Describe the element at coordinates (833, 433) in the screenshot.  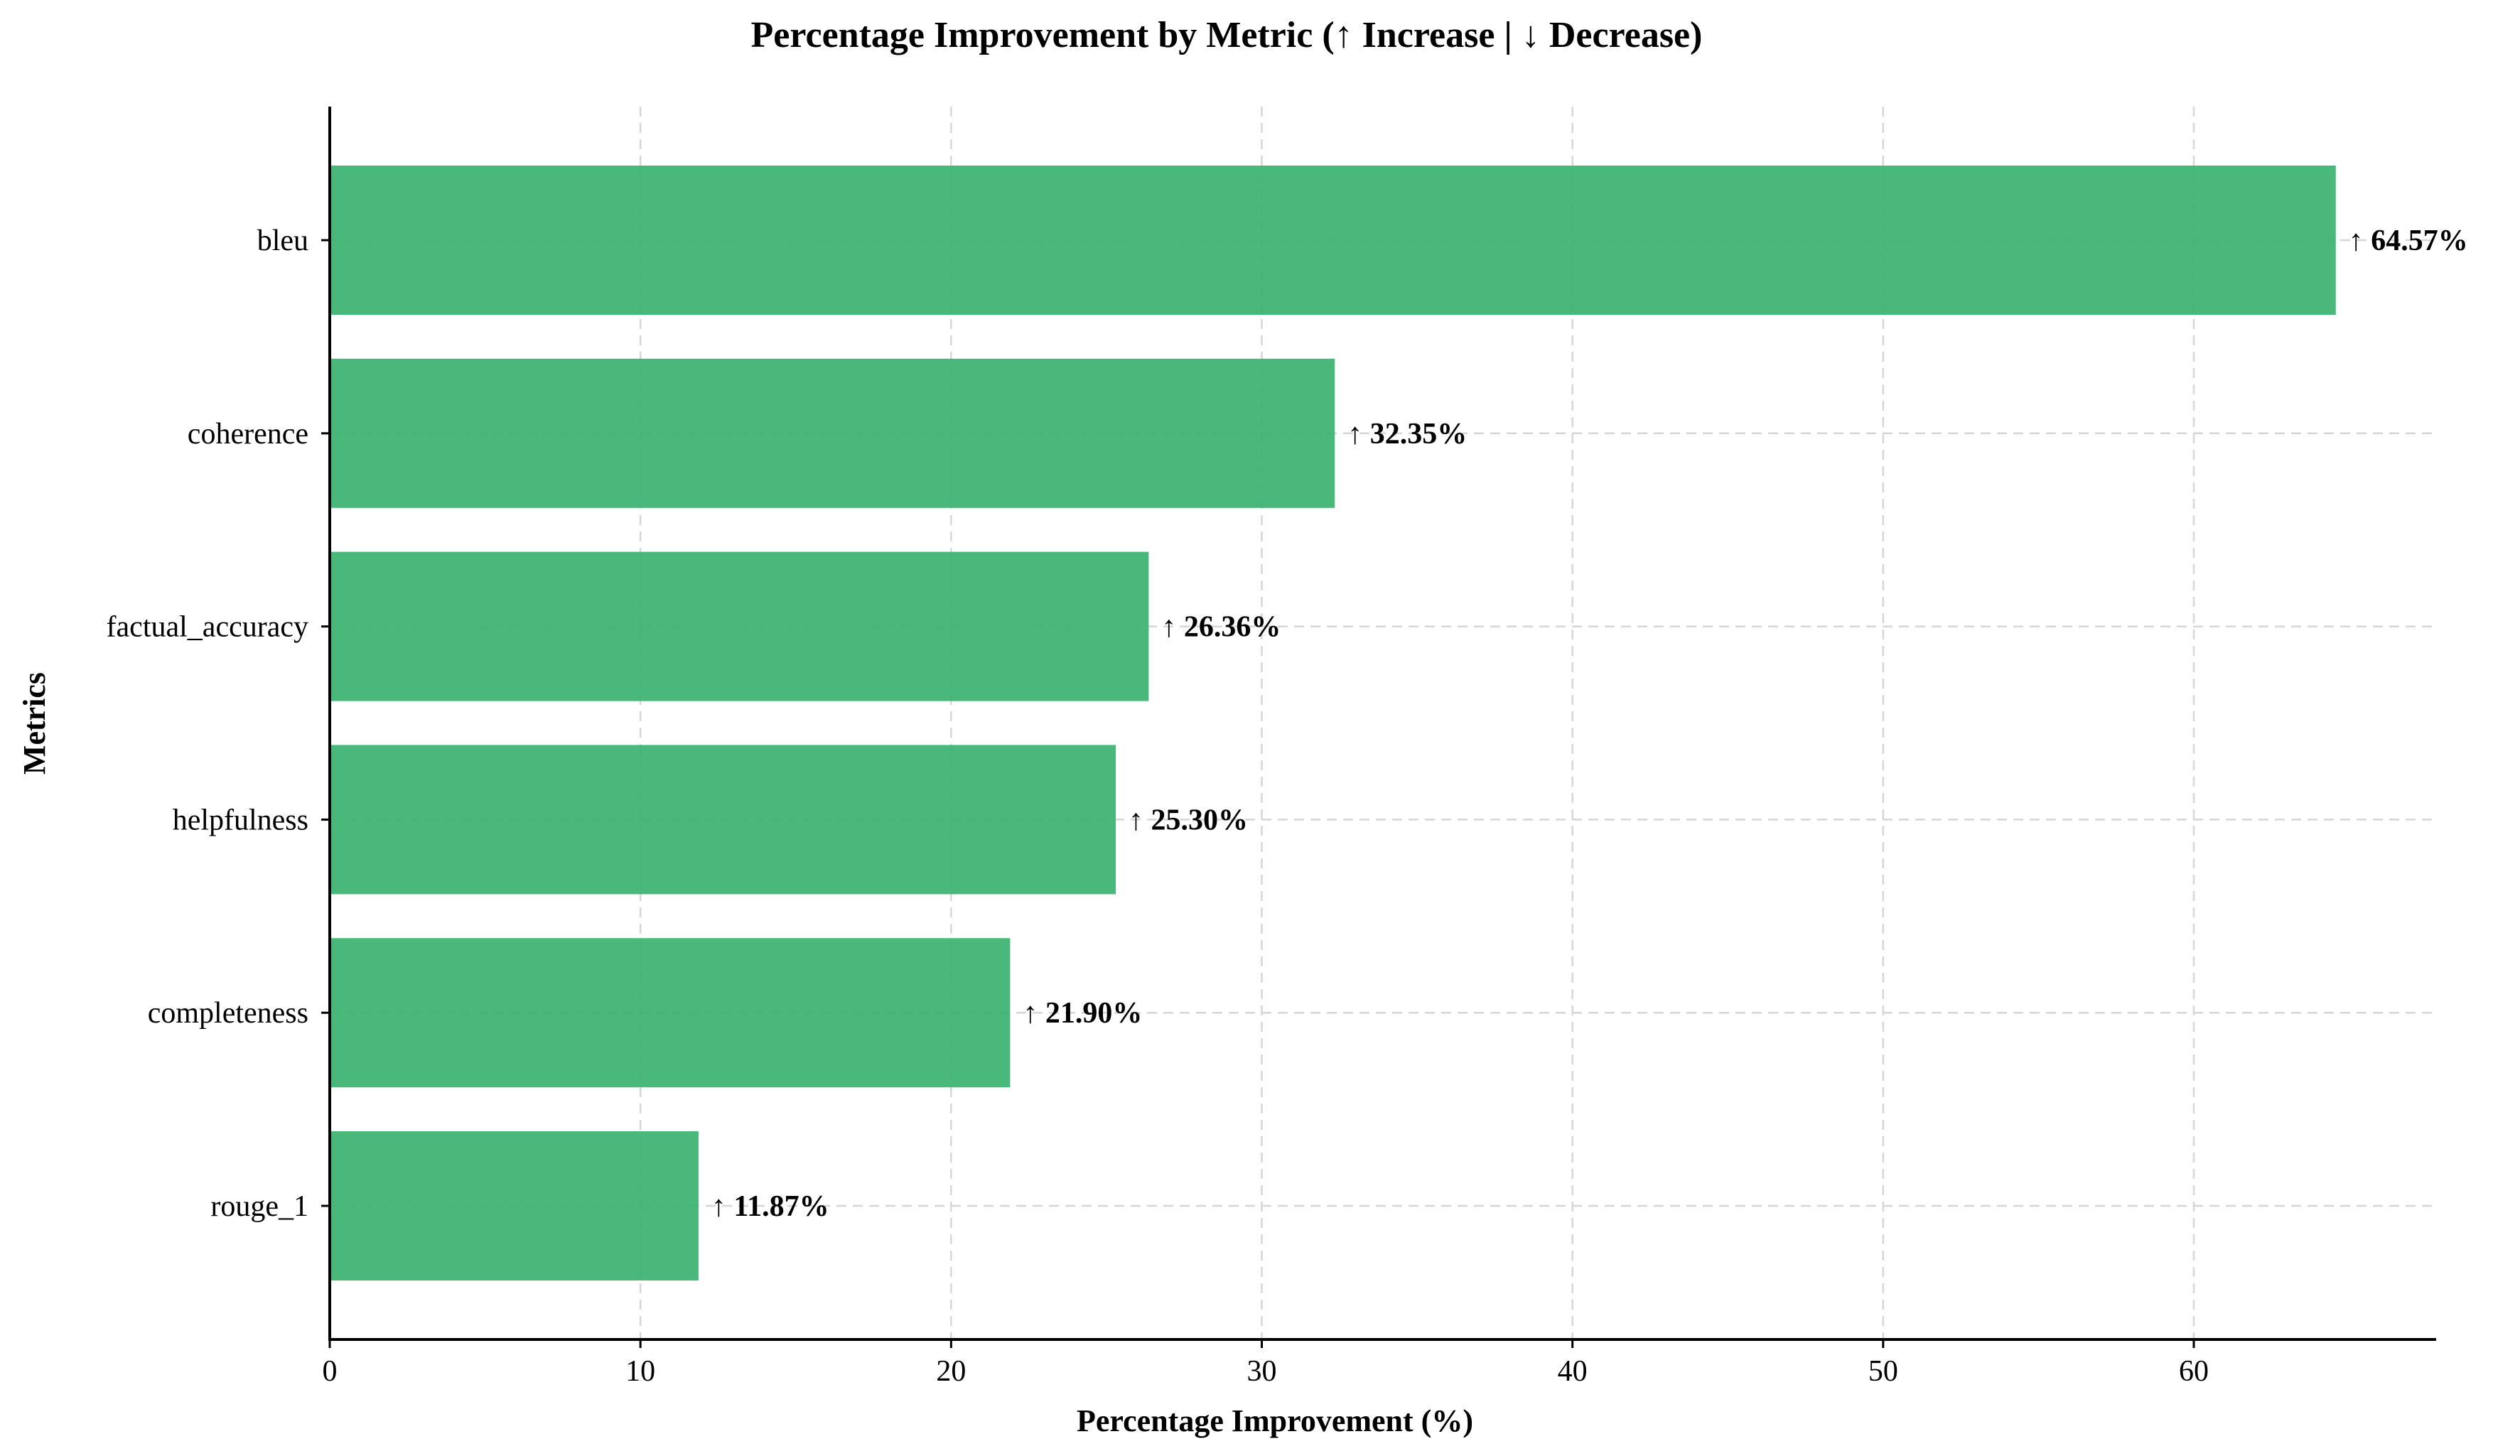
I see `bar-coherence` at that location.